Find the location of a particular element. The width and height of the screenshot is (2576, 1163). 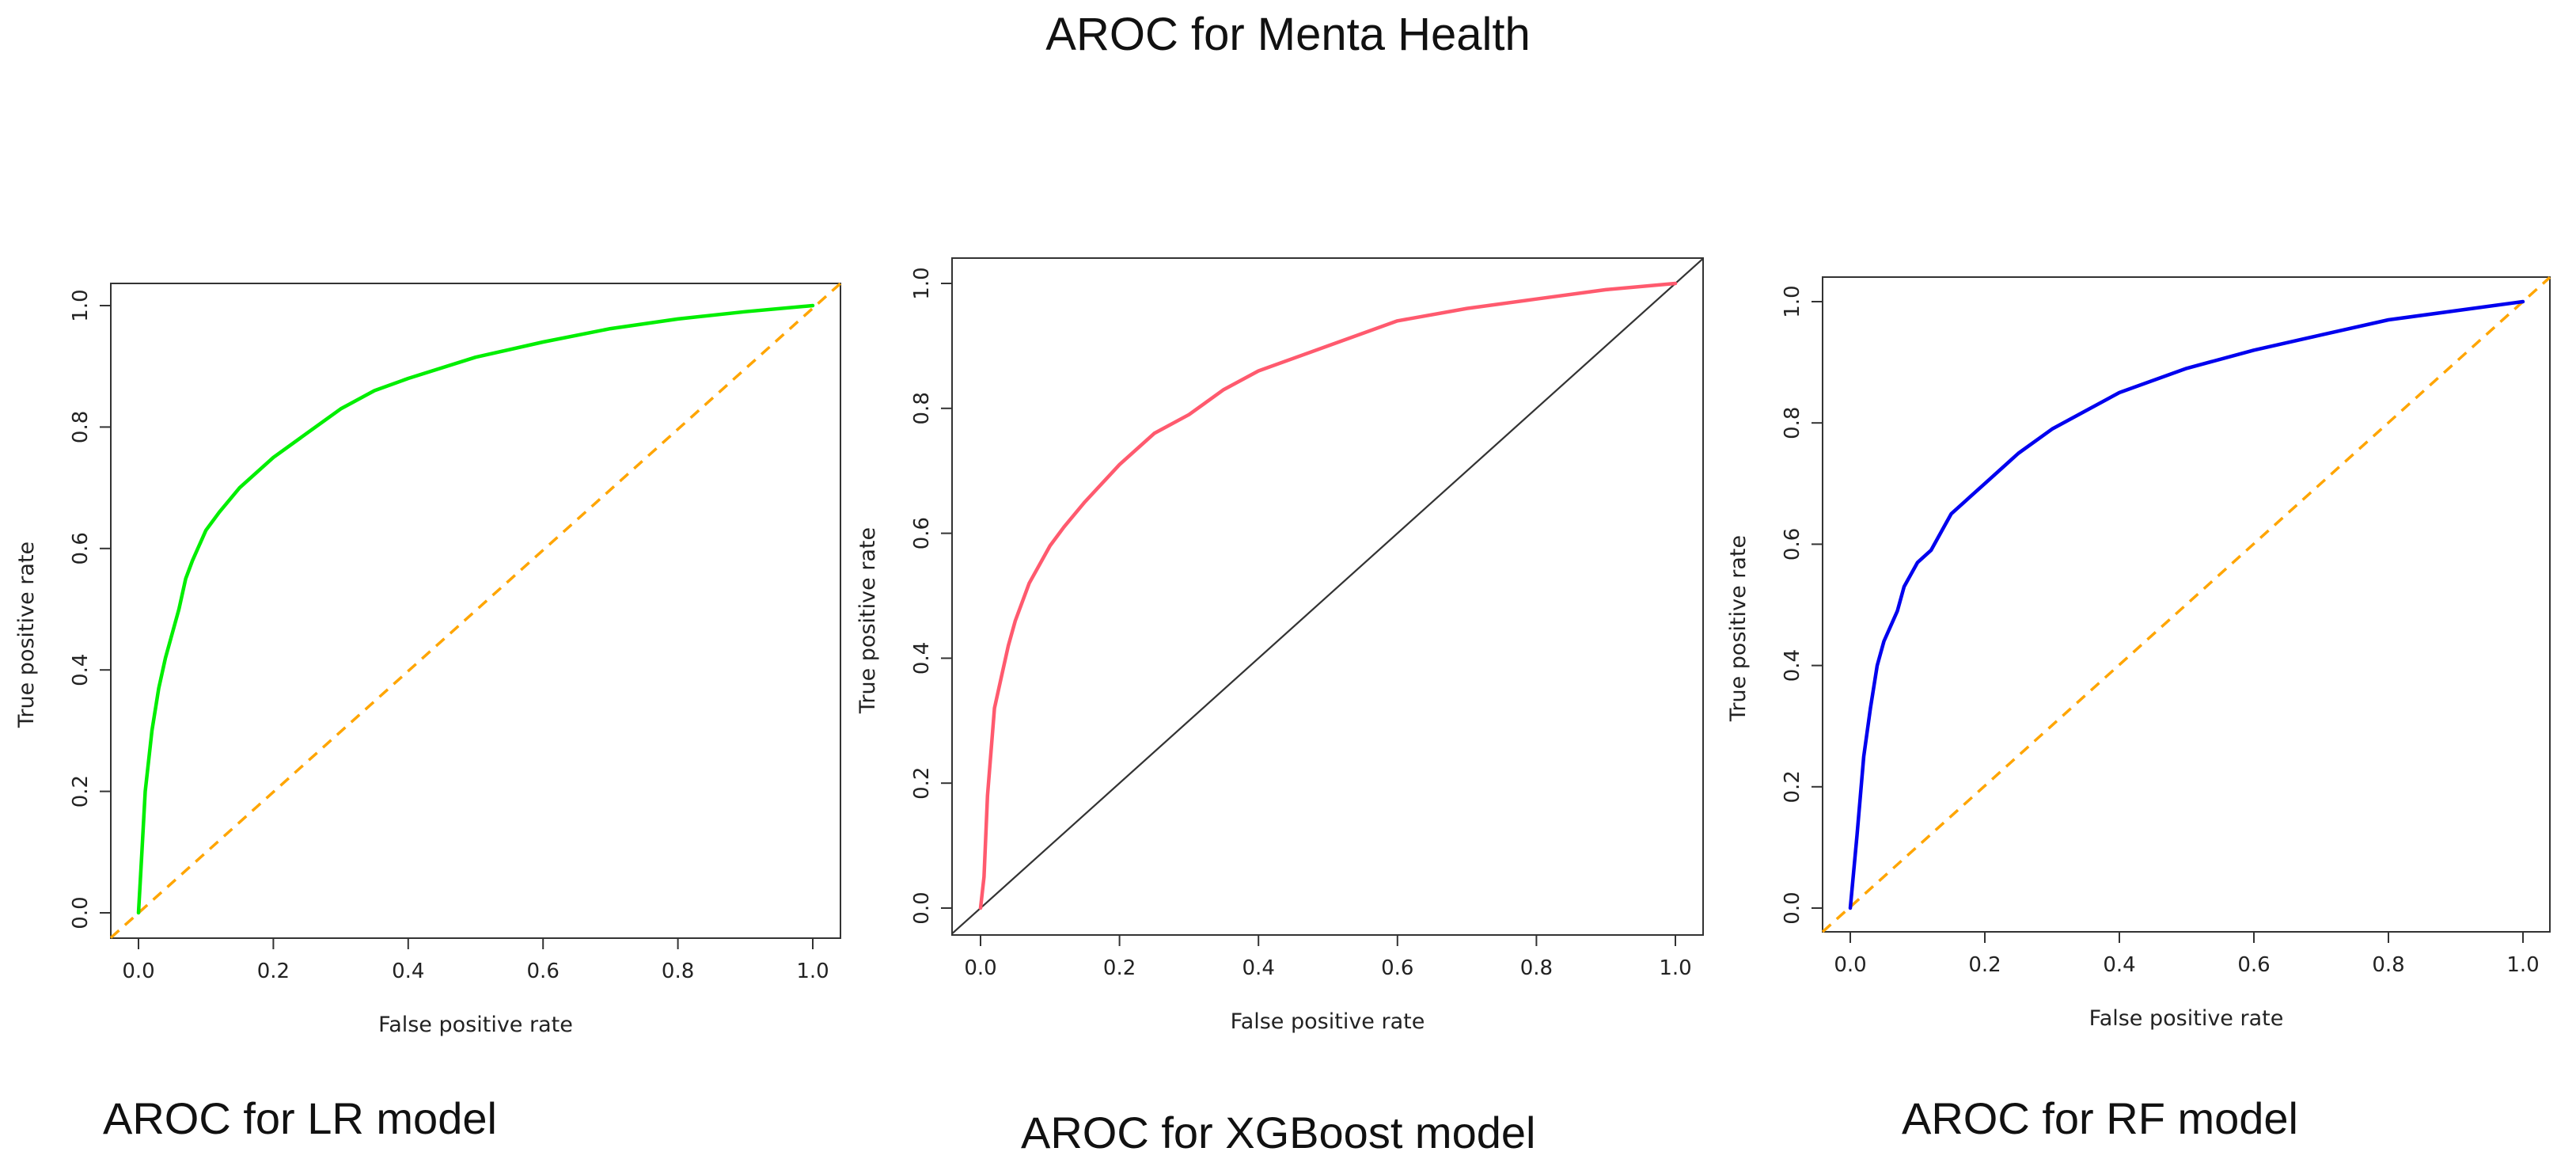

roc-curve-rf is located at coordinates (2186, 604).